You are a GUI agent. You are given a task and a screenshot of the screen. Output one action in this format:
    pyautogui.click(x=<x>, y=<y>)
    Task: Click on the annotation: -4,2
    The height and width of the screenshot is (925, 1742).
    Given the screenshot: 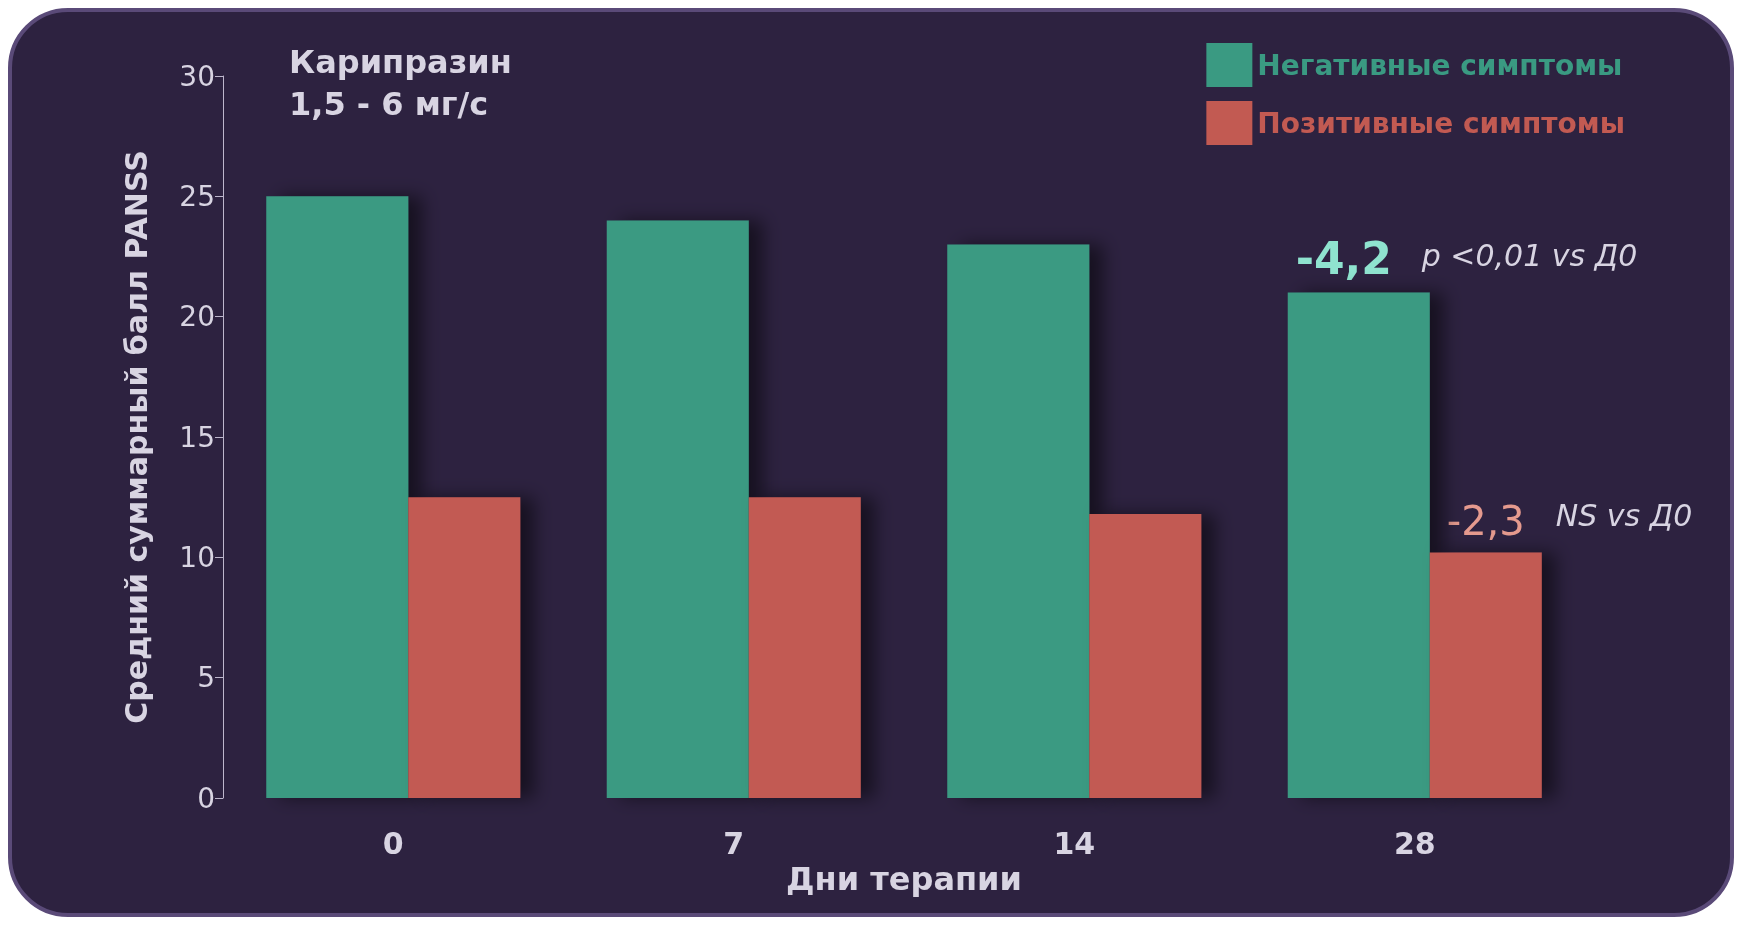 What is the action you would take?
    pyautogui.click(x=1343, y=259)
    